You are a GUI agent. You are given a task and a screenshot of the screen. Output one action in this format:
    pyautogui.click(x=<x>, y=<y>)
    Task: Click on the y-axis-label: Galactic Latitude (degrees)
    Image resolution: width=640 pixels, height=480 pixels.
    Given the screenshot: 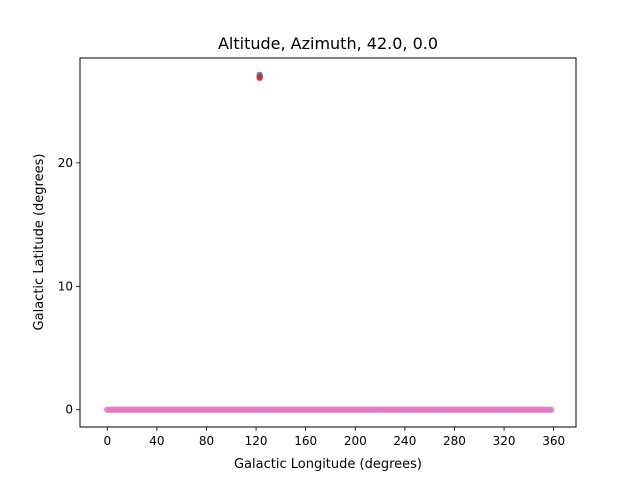 What is the action you would take?
    pyautogui.click(x=39, y=242)
    